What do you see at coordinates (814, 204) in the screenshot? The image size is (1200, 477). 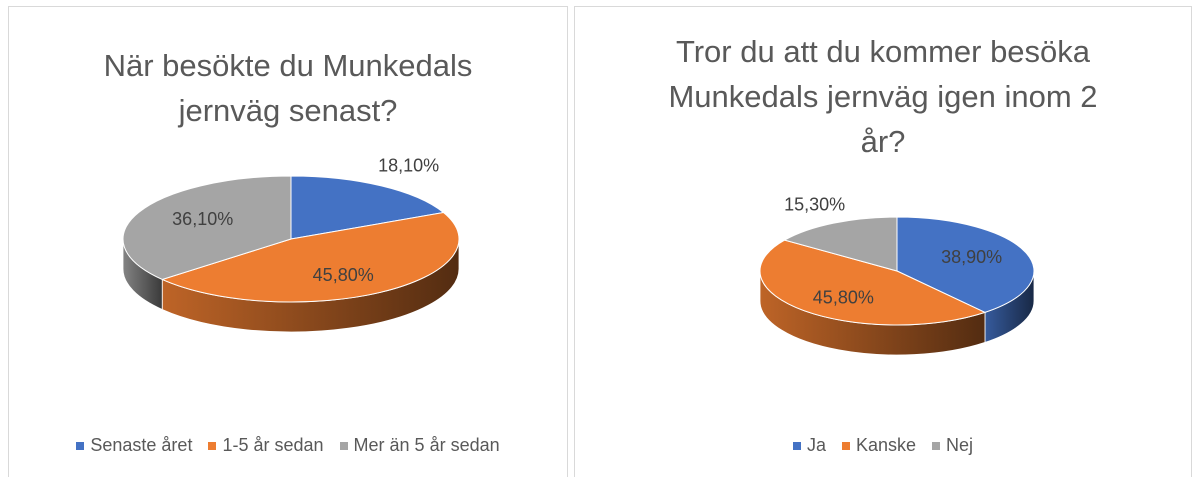 I see `data-label: 15,30%` at bounding box center [814, 204].